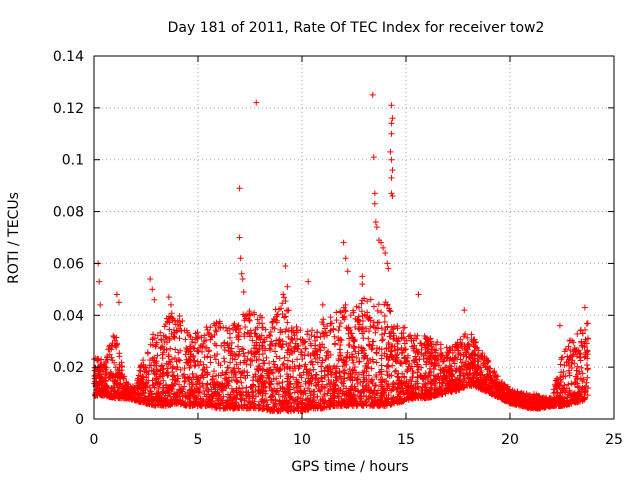 The image size is (640, 480). Describe the element at coordinates (614, 440) in the screenshot. I see `x-tick-label: 25` at that location.